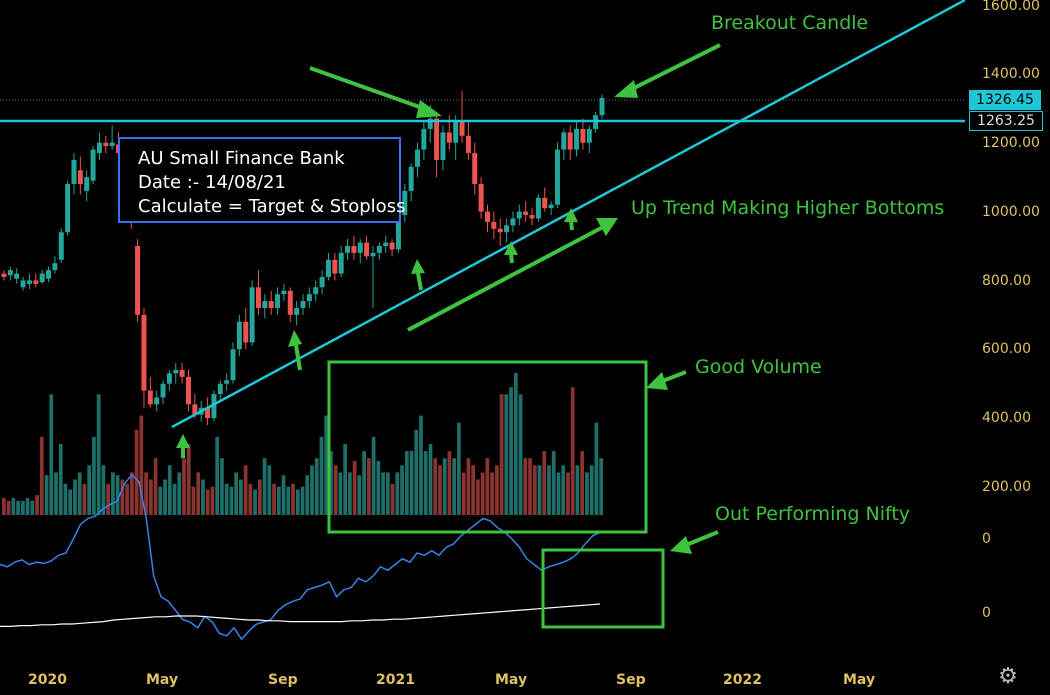 This screenshot has height=695, width=1050. I want to click on indicator-tick: 0, so click(986, 613).